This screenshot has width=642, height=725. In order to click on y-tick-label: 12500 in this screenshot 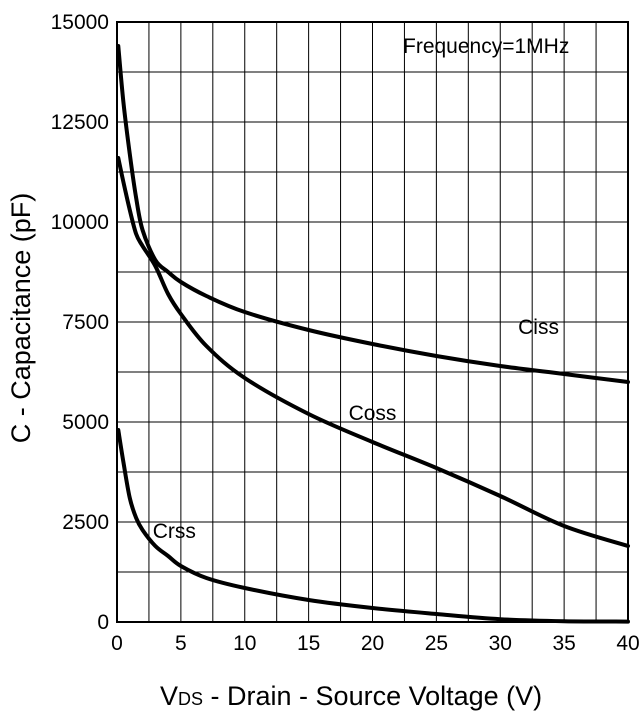, I will do `click(80, 122)`.